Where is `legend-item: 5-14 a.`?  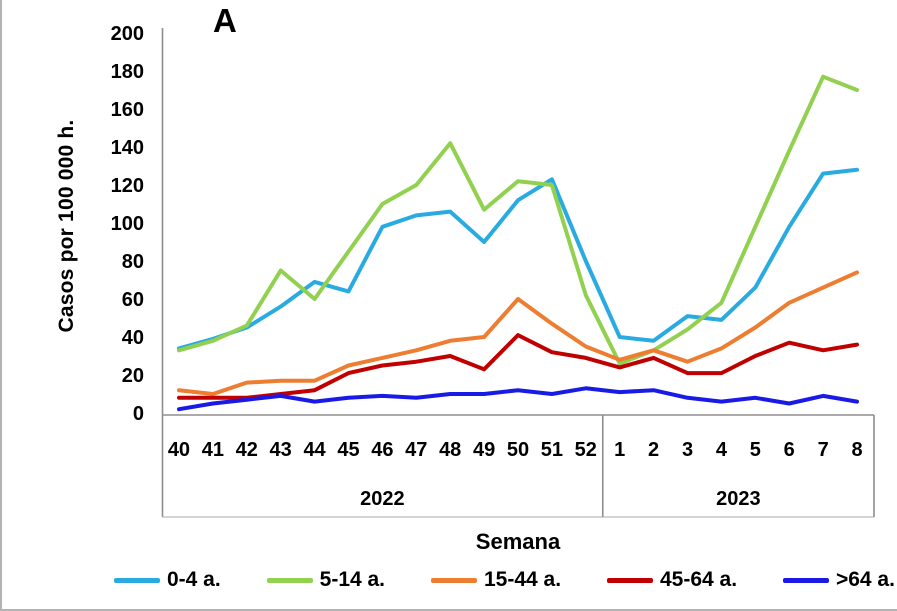
legend-item: 5-14 a. is located at coordinates (326, 580).